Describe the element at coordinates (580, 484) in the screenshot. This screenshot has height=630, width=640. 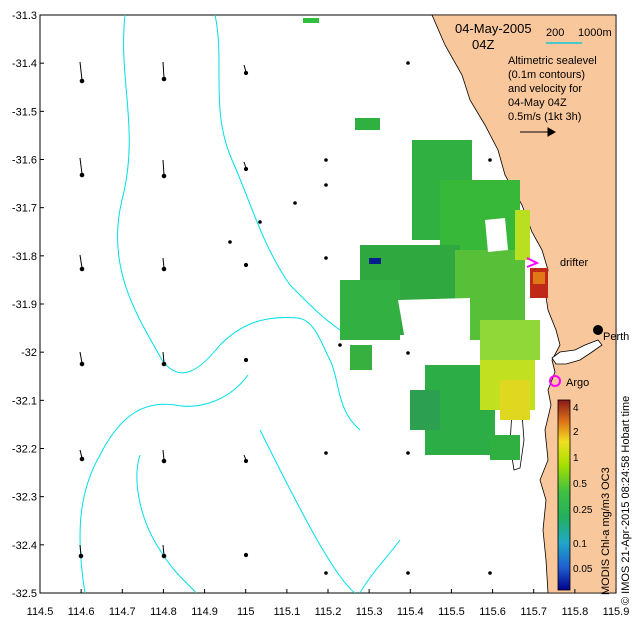
I see `colorbar-tick: 0.5` at that location.